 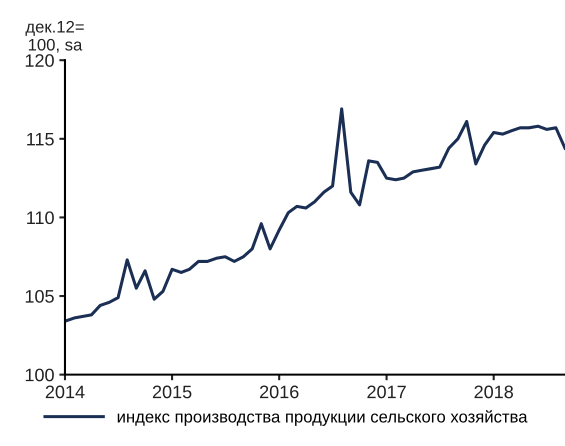 What do you see at coordinates (40, 375) in the screenshot?
I see `y-tick-label: 100` at bounding box center [40, 375].